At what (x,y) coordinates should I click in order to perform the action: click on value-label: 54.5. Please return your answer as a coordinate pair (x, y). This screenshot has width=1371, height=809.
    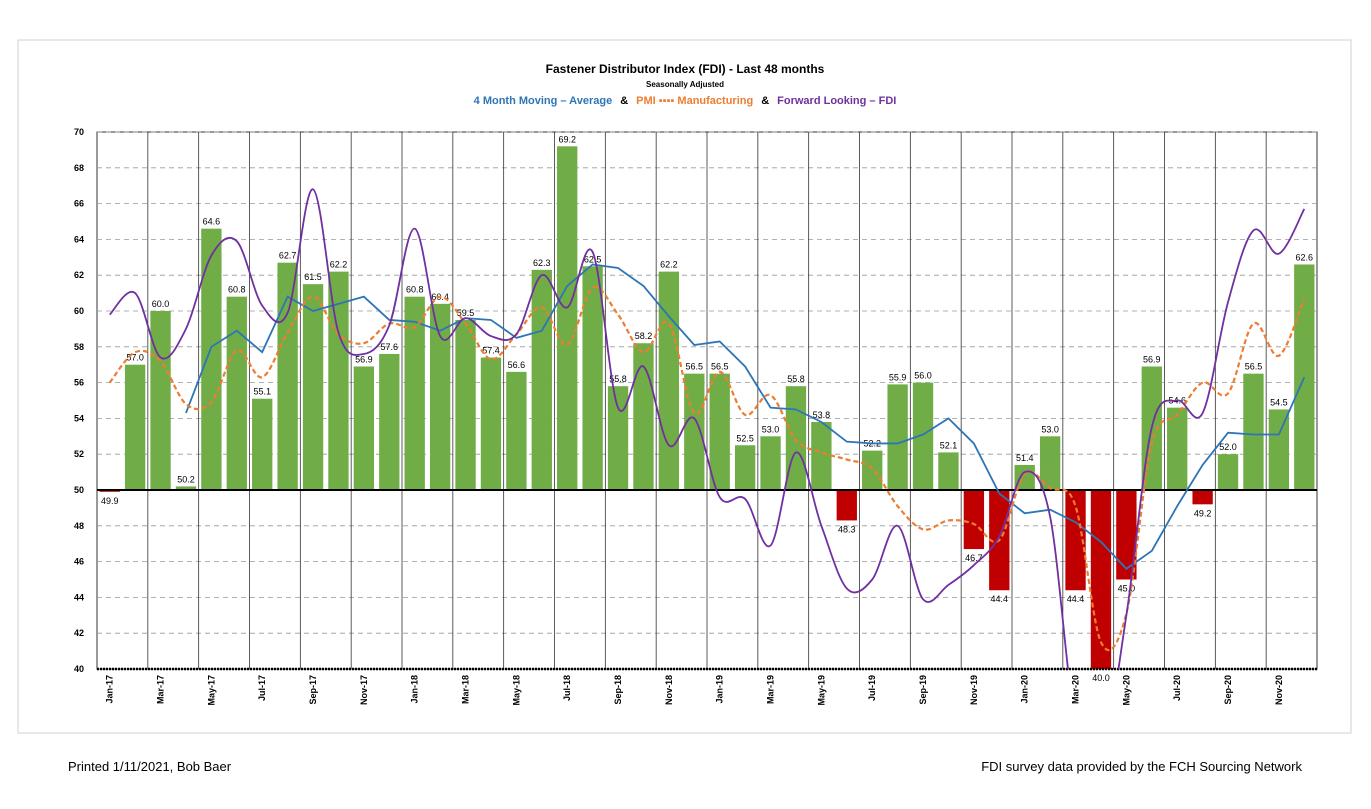
    Looking at the image, I should click on (1279, 402).